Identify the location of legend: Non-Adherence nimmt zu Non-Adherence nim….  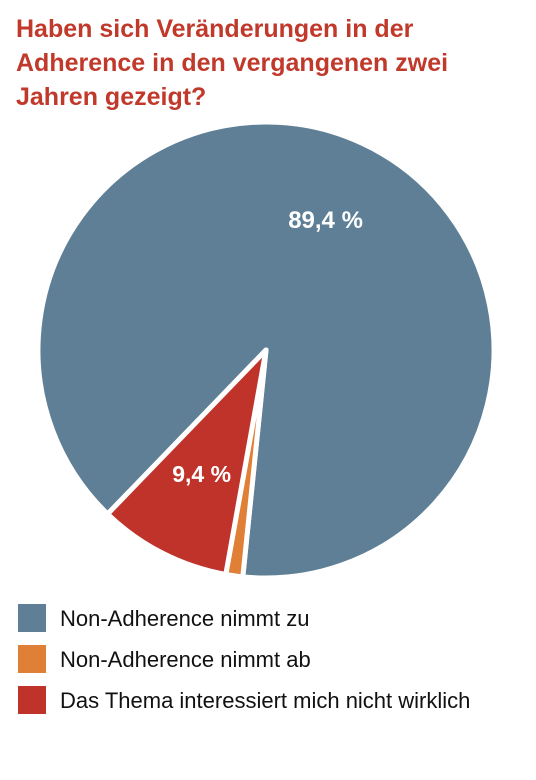
(268, 665).